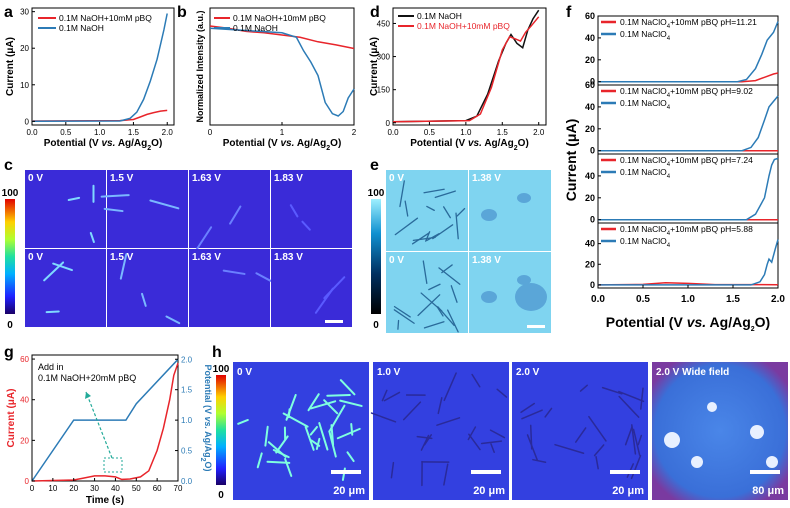 The height and width of the screenshot is (508, 790). What do you see at coordinates (210, 132) in the screenshot?
I see `x-tick-label: 0` at bounding box center [210, 132].